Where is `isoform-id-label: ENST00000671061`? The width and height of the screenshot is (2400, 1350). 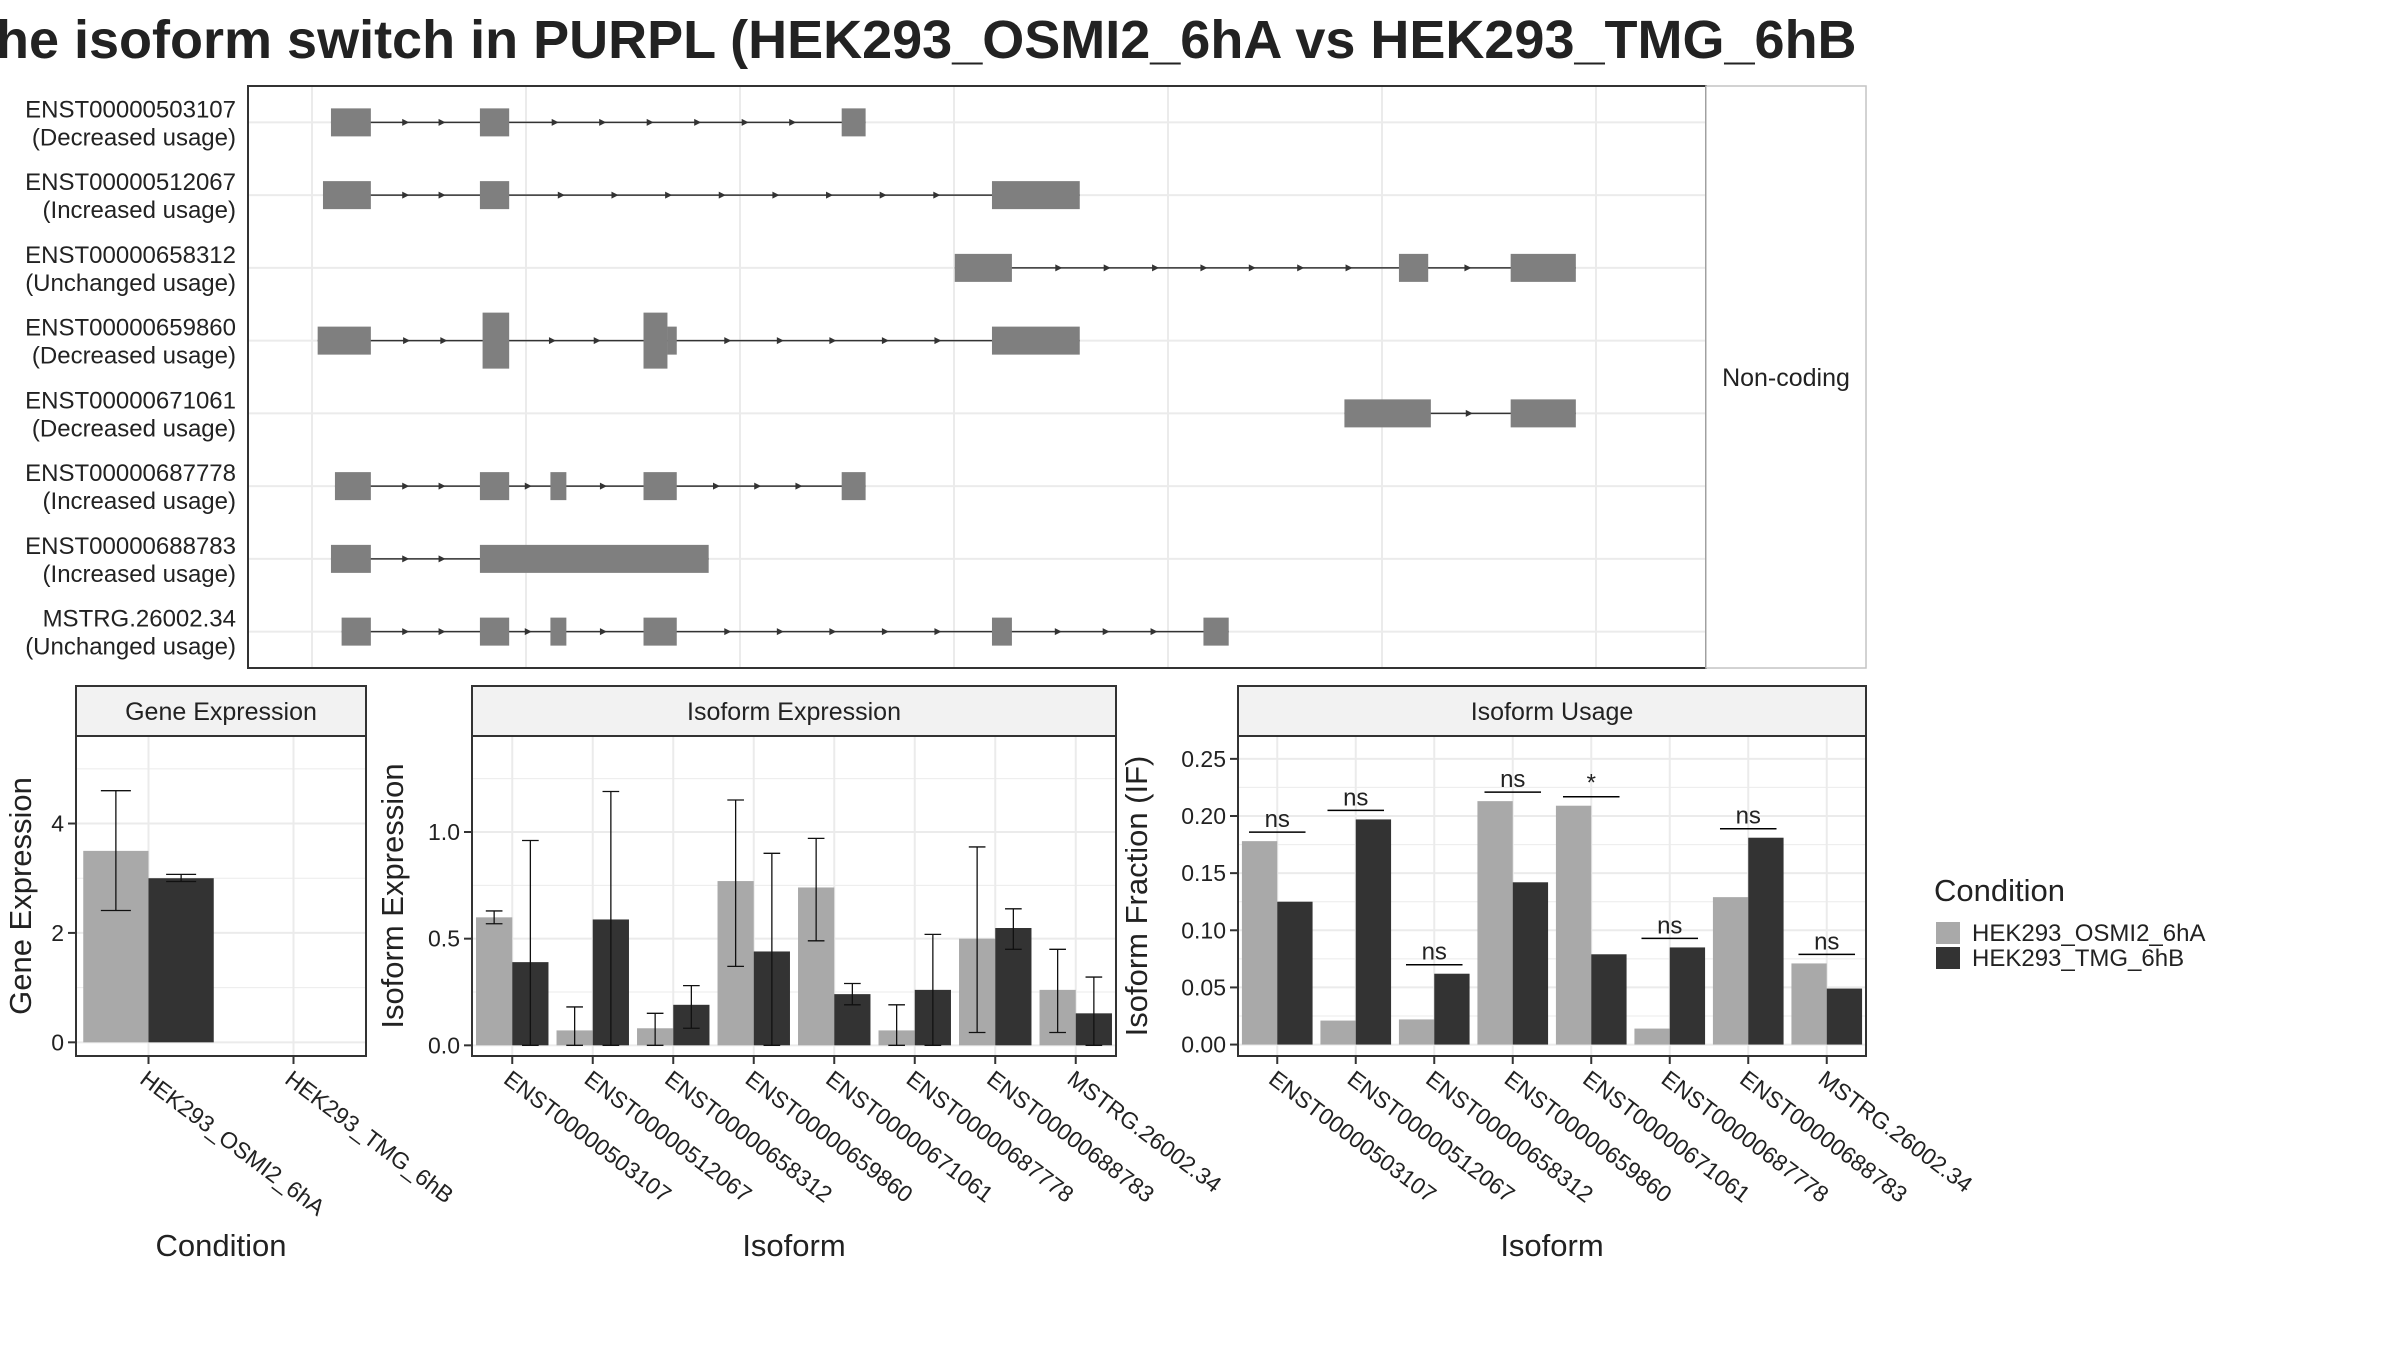
isoform-id-label: ENST00000671061 is located at coordinates (130, 400).